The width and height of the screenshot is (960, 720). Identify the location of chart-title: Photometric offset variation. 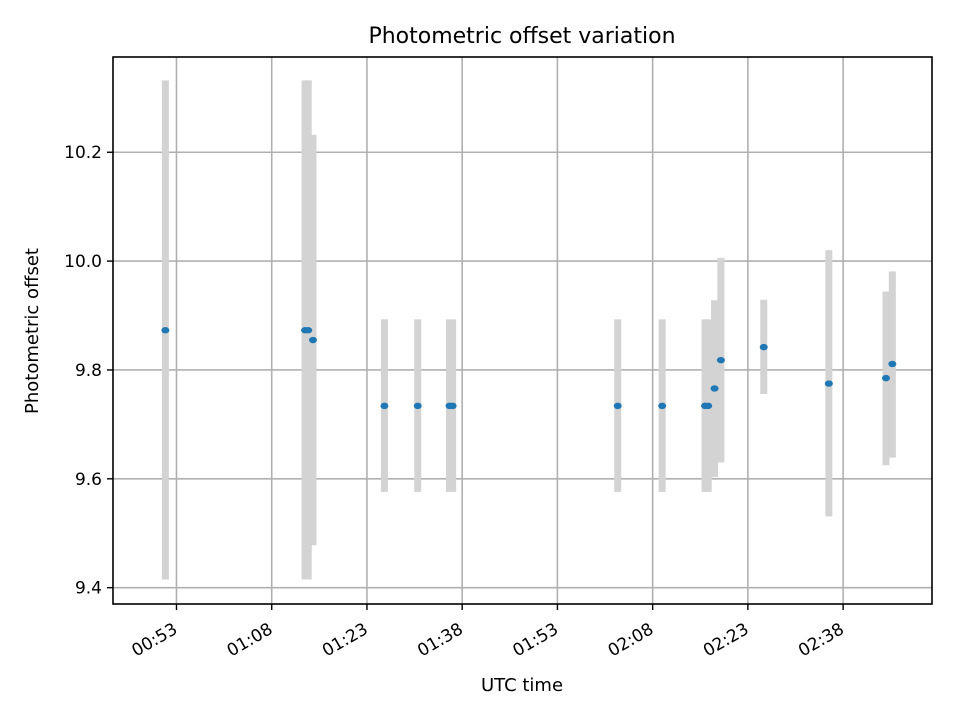
(521, 36).